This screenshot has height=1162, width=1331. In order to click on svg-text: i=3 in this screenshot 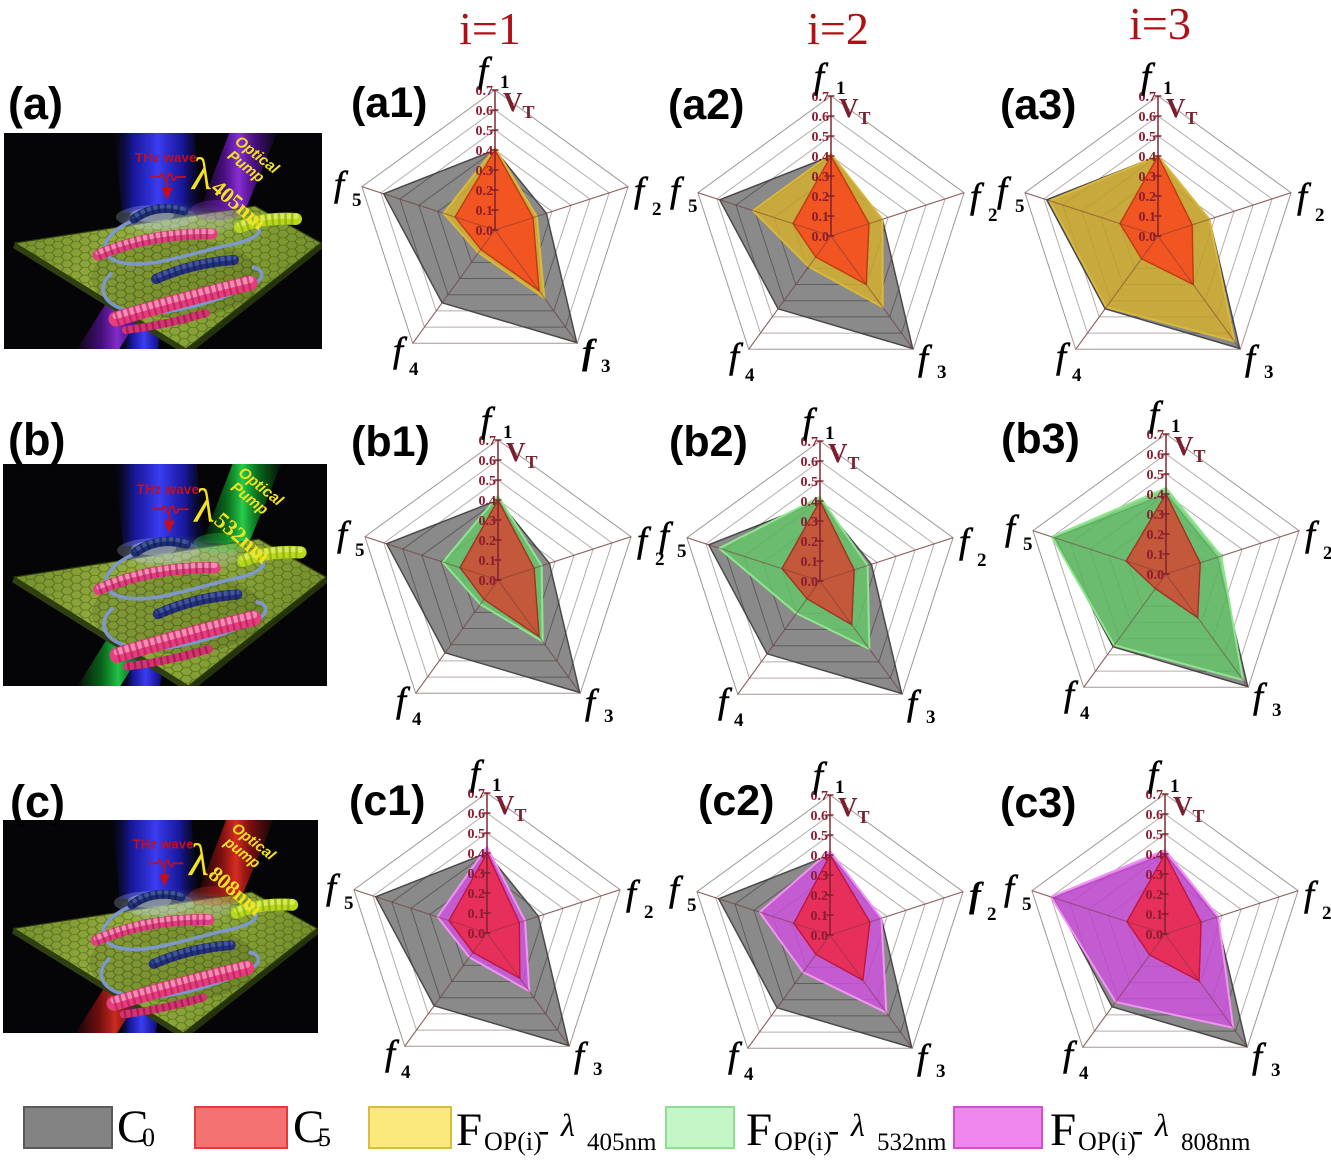, I will do `click(1160, 24)`.